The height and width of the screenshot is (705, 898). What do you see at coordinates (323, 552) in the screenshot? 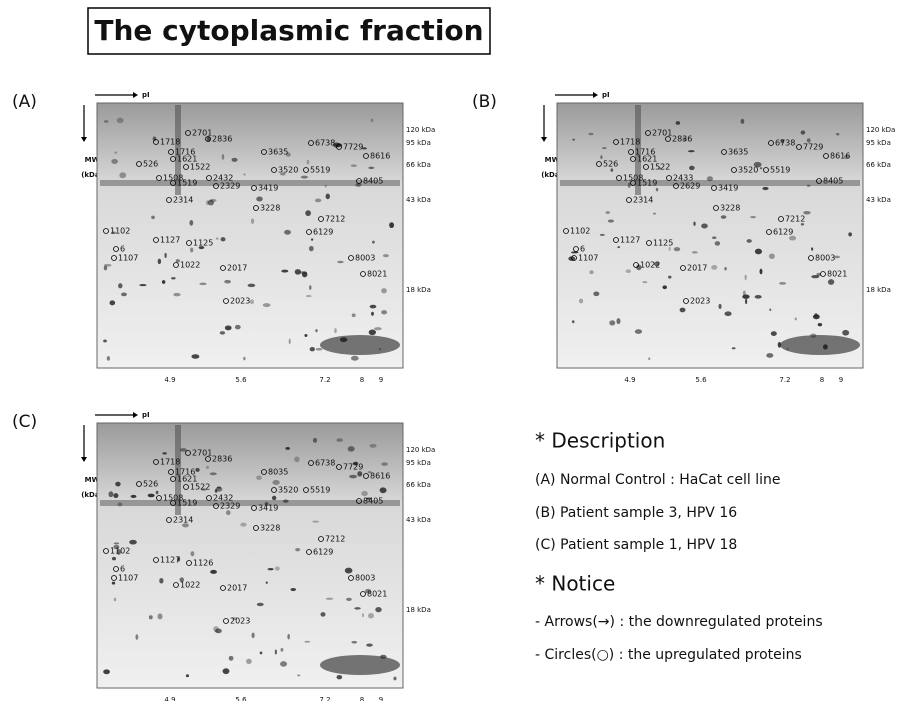
I see `spot-label: 6129` at bounding box center [323, 552].